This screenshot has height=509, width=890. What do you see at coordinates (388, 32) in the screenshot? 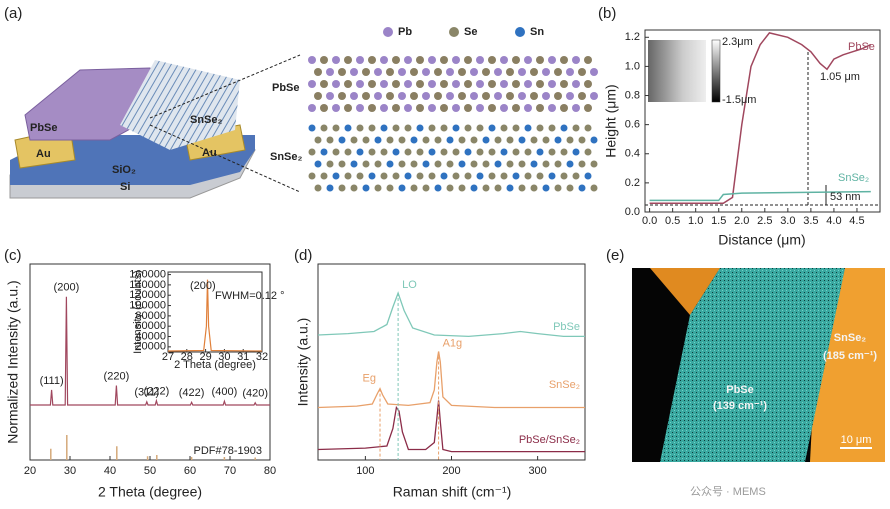
I see `legend-swatch` at bounding box center [388, 32].